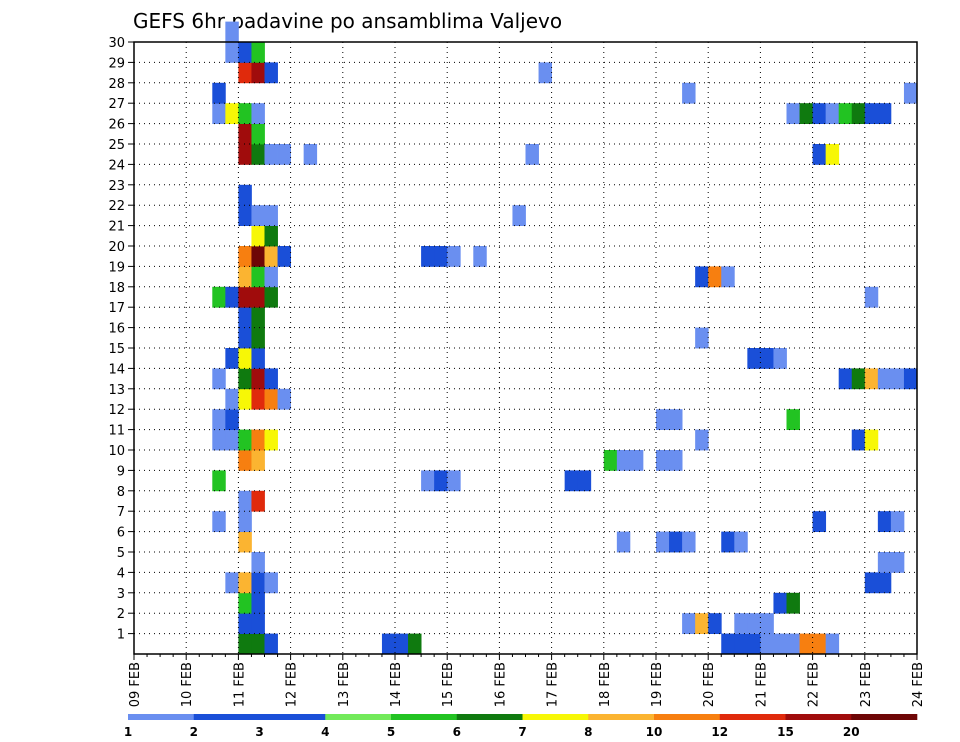 This screenshot has height=742, width=960. I want to click on y-tick-label: 19, so click(116, 267).